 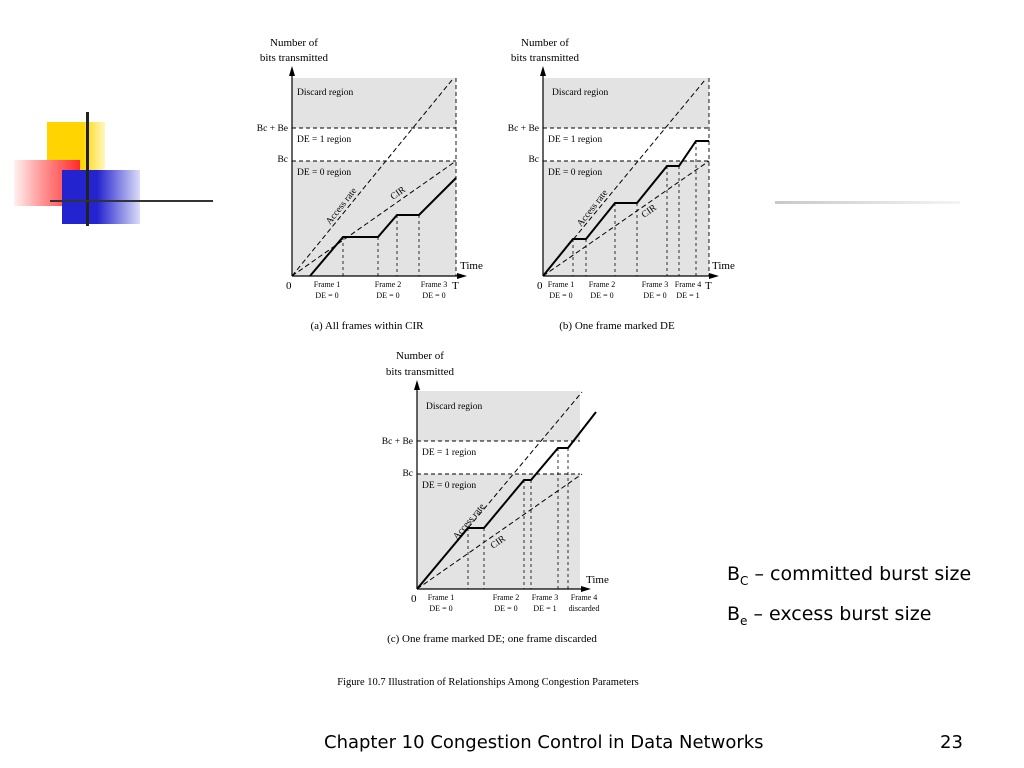 What do you see at coordinates (87, 169) in the screenshot?
I see `decor-vertical-line` at bounding box center [87, 169].